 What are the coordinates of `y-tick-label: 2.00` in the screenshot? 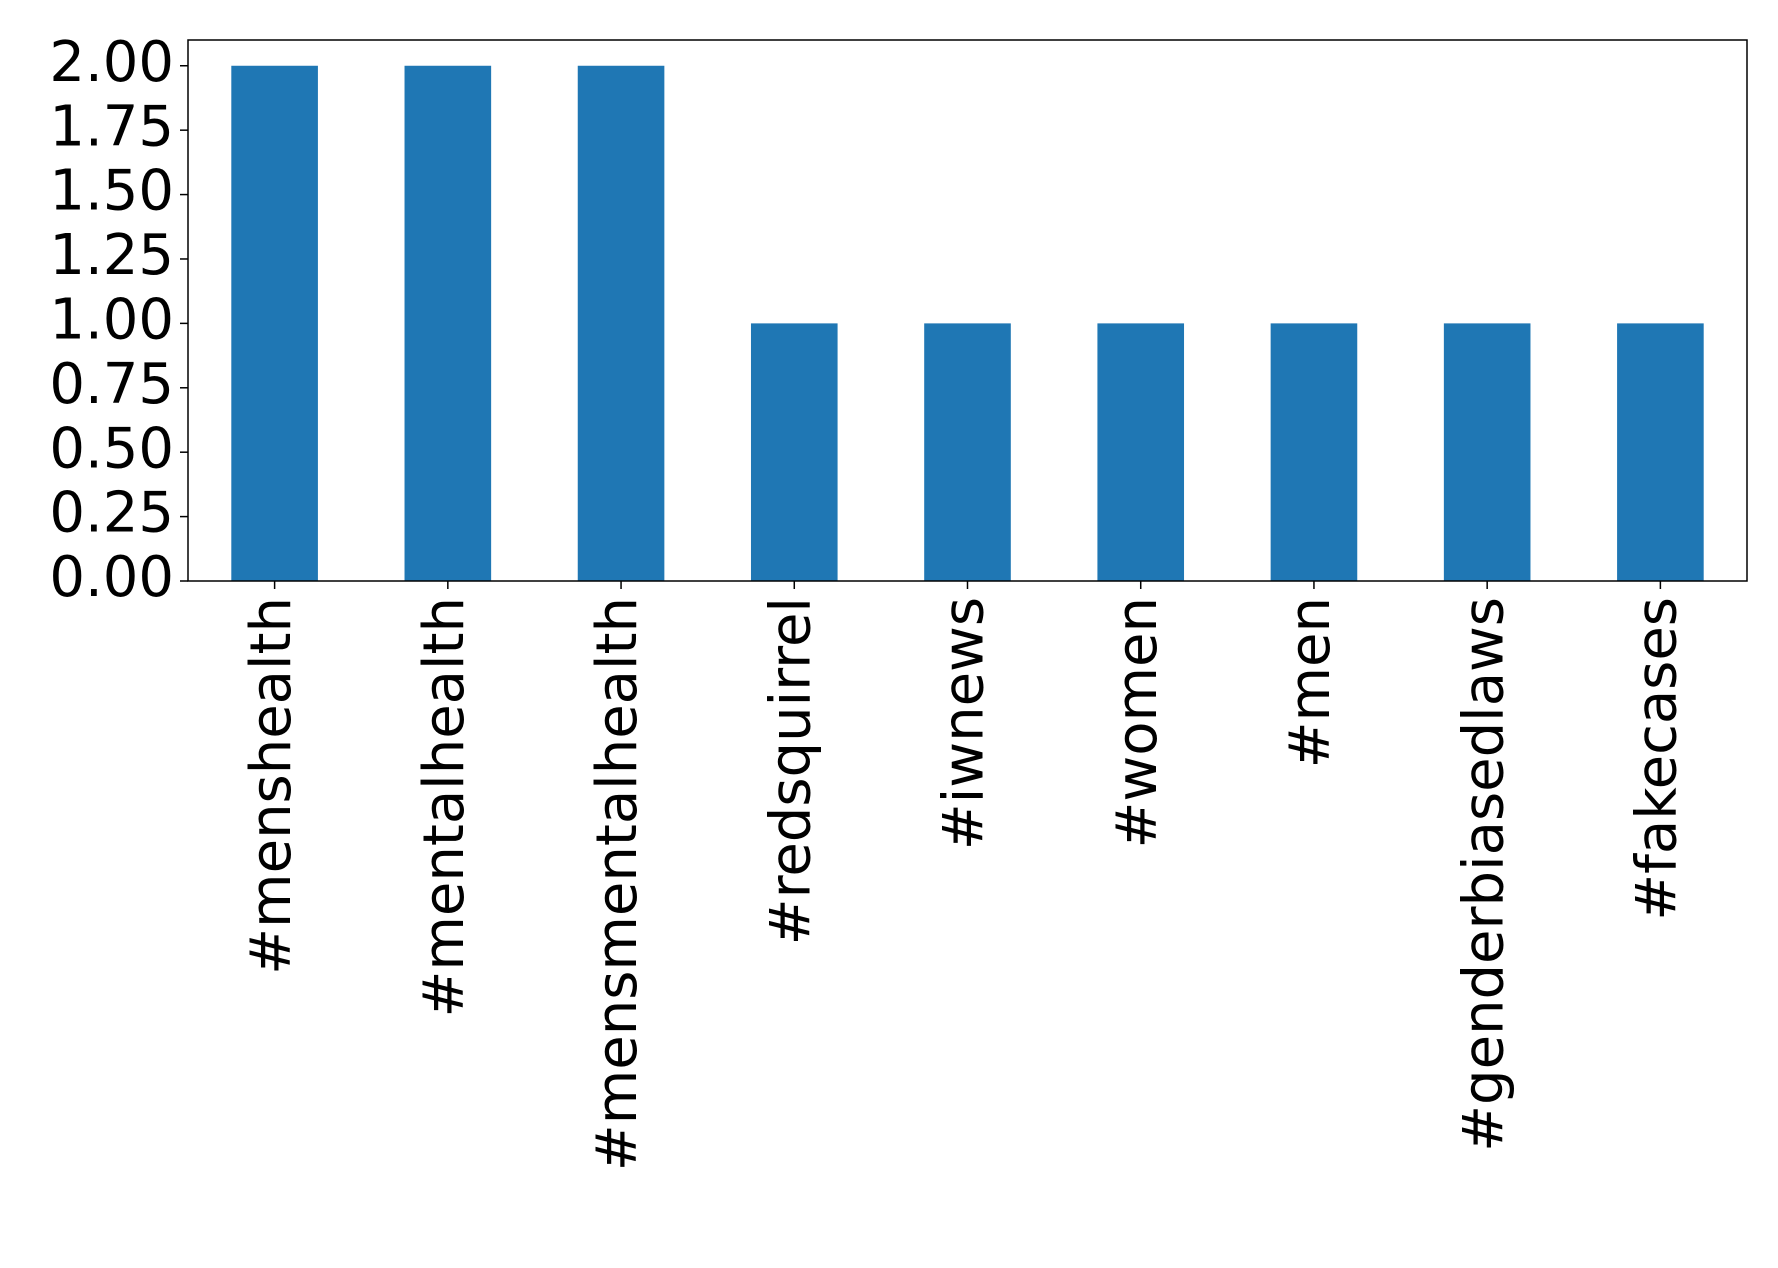 It's located at (111, 62).